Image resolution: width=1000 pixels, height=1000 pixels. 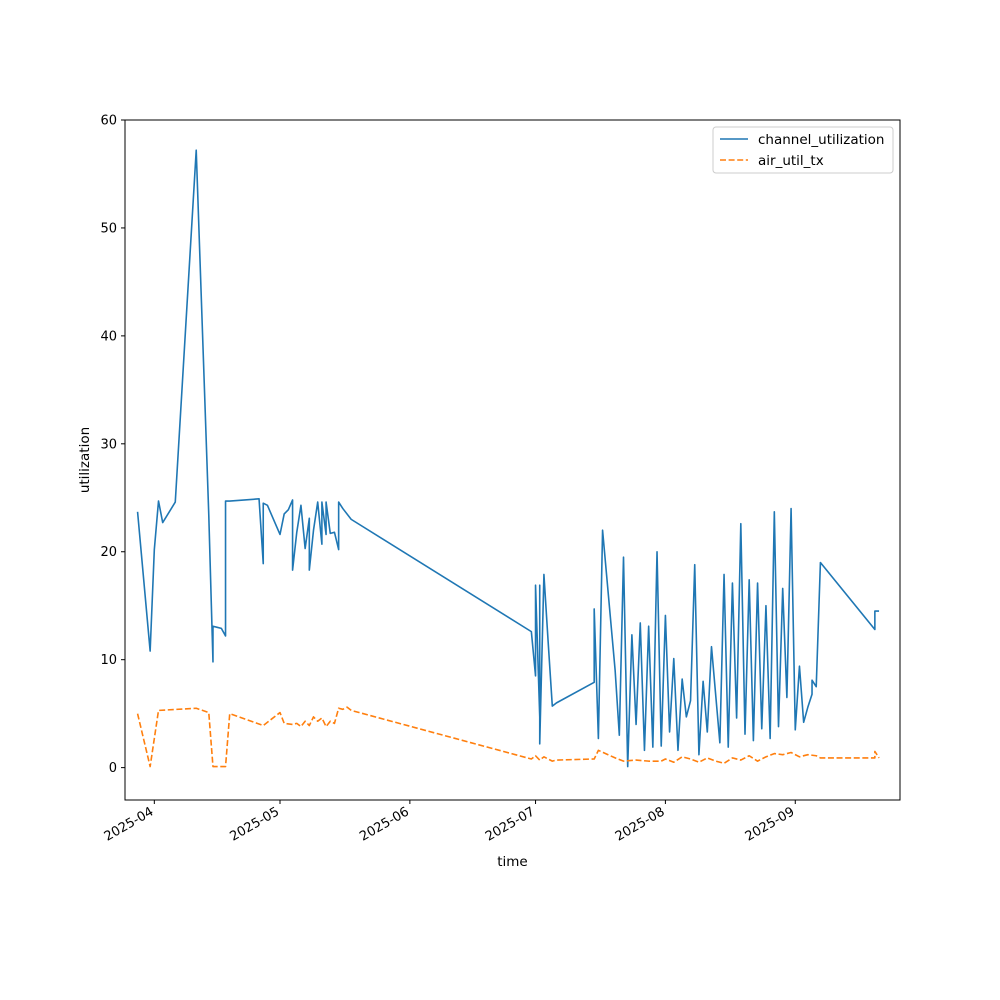 I want to click on x-axis-label: time, so click(x=512, y=862).